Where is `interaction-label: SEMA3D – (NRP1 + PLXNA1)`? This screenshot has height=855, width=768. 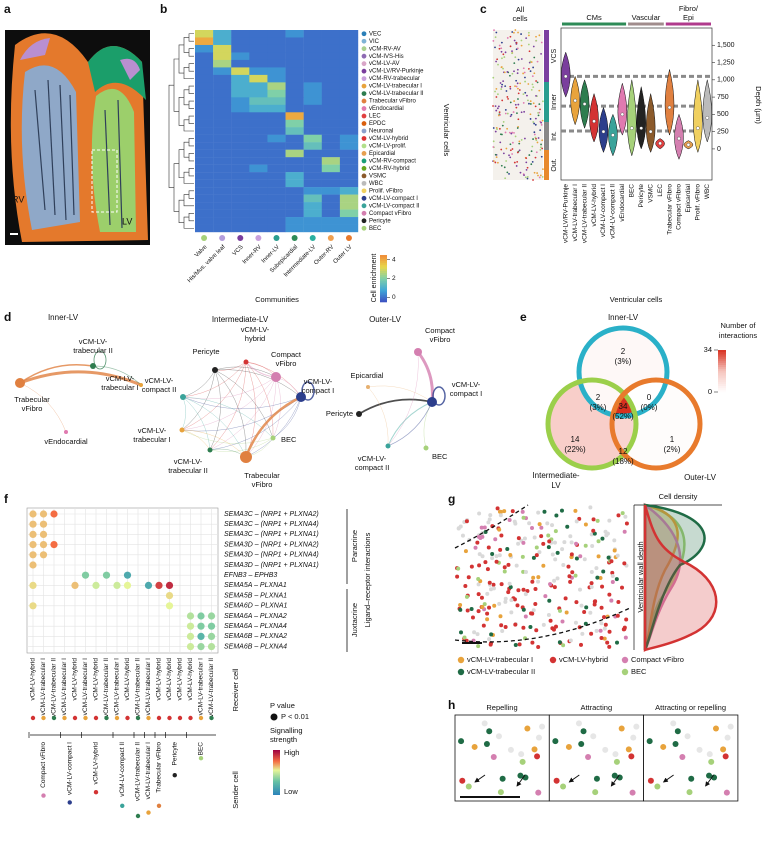 interaction-label: SEMA3D – (NRP1 + PLXNA1) is located at coordinates (271, 565).